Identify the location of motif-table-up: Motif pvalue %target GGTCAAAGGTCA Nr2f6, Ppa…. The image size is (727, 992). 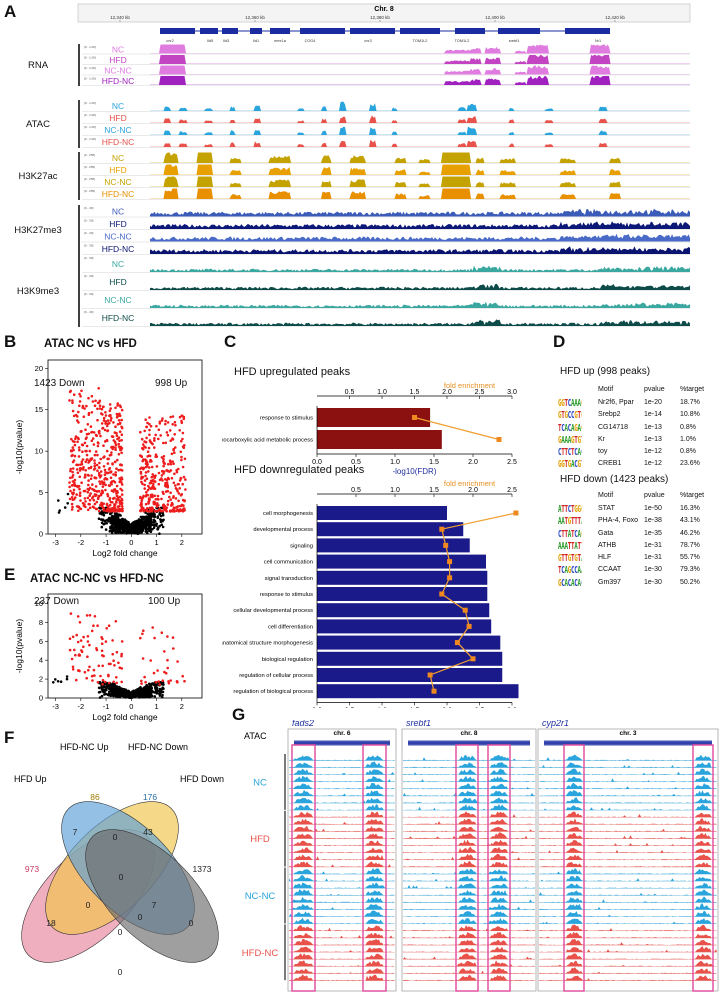
(642, 429).